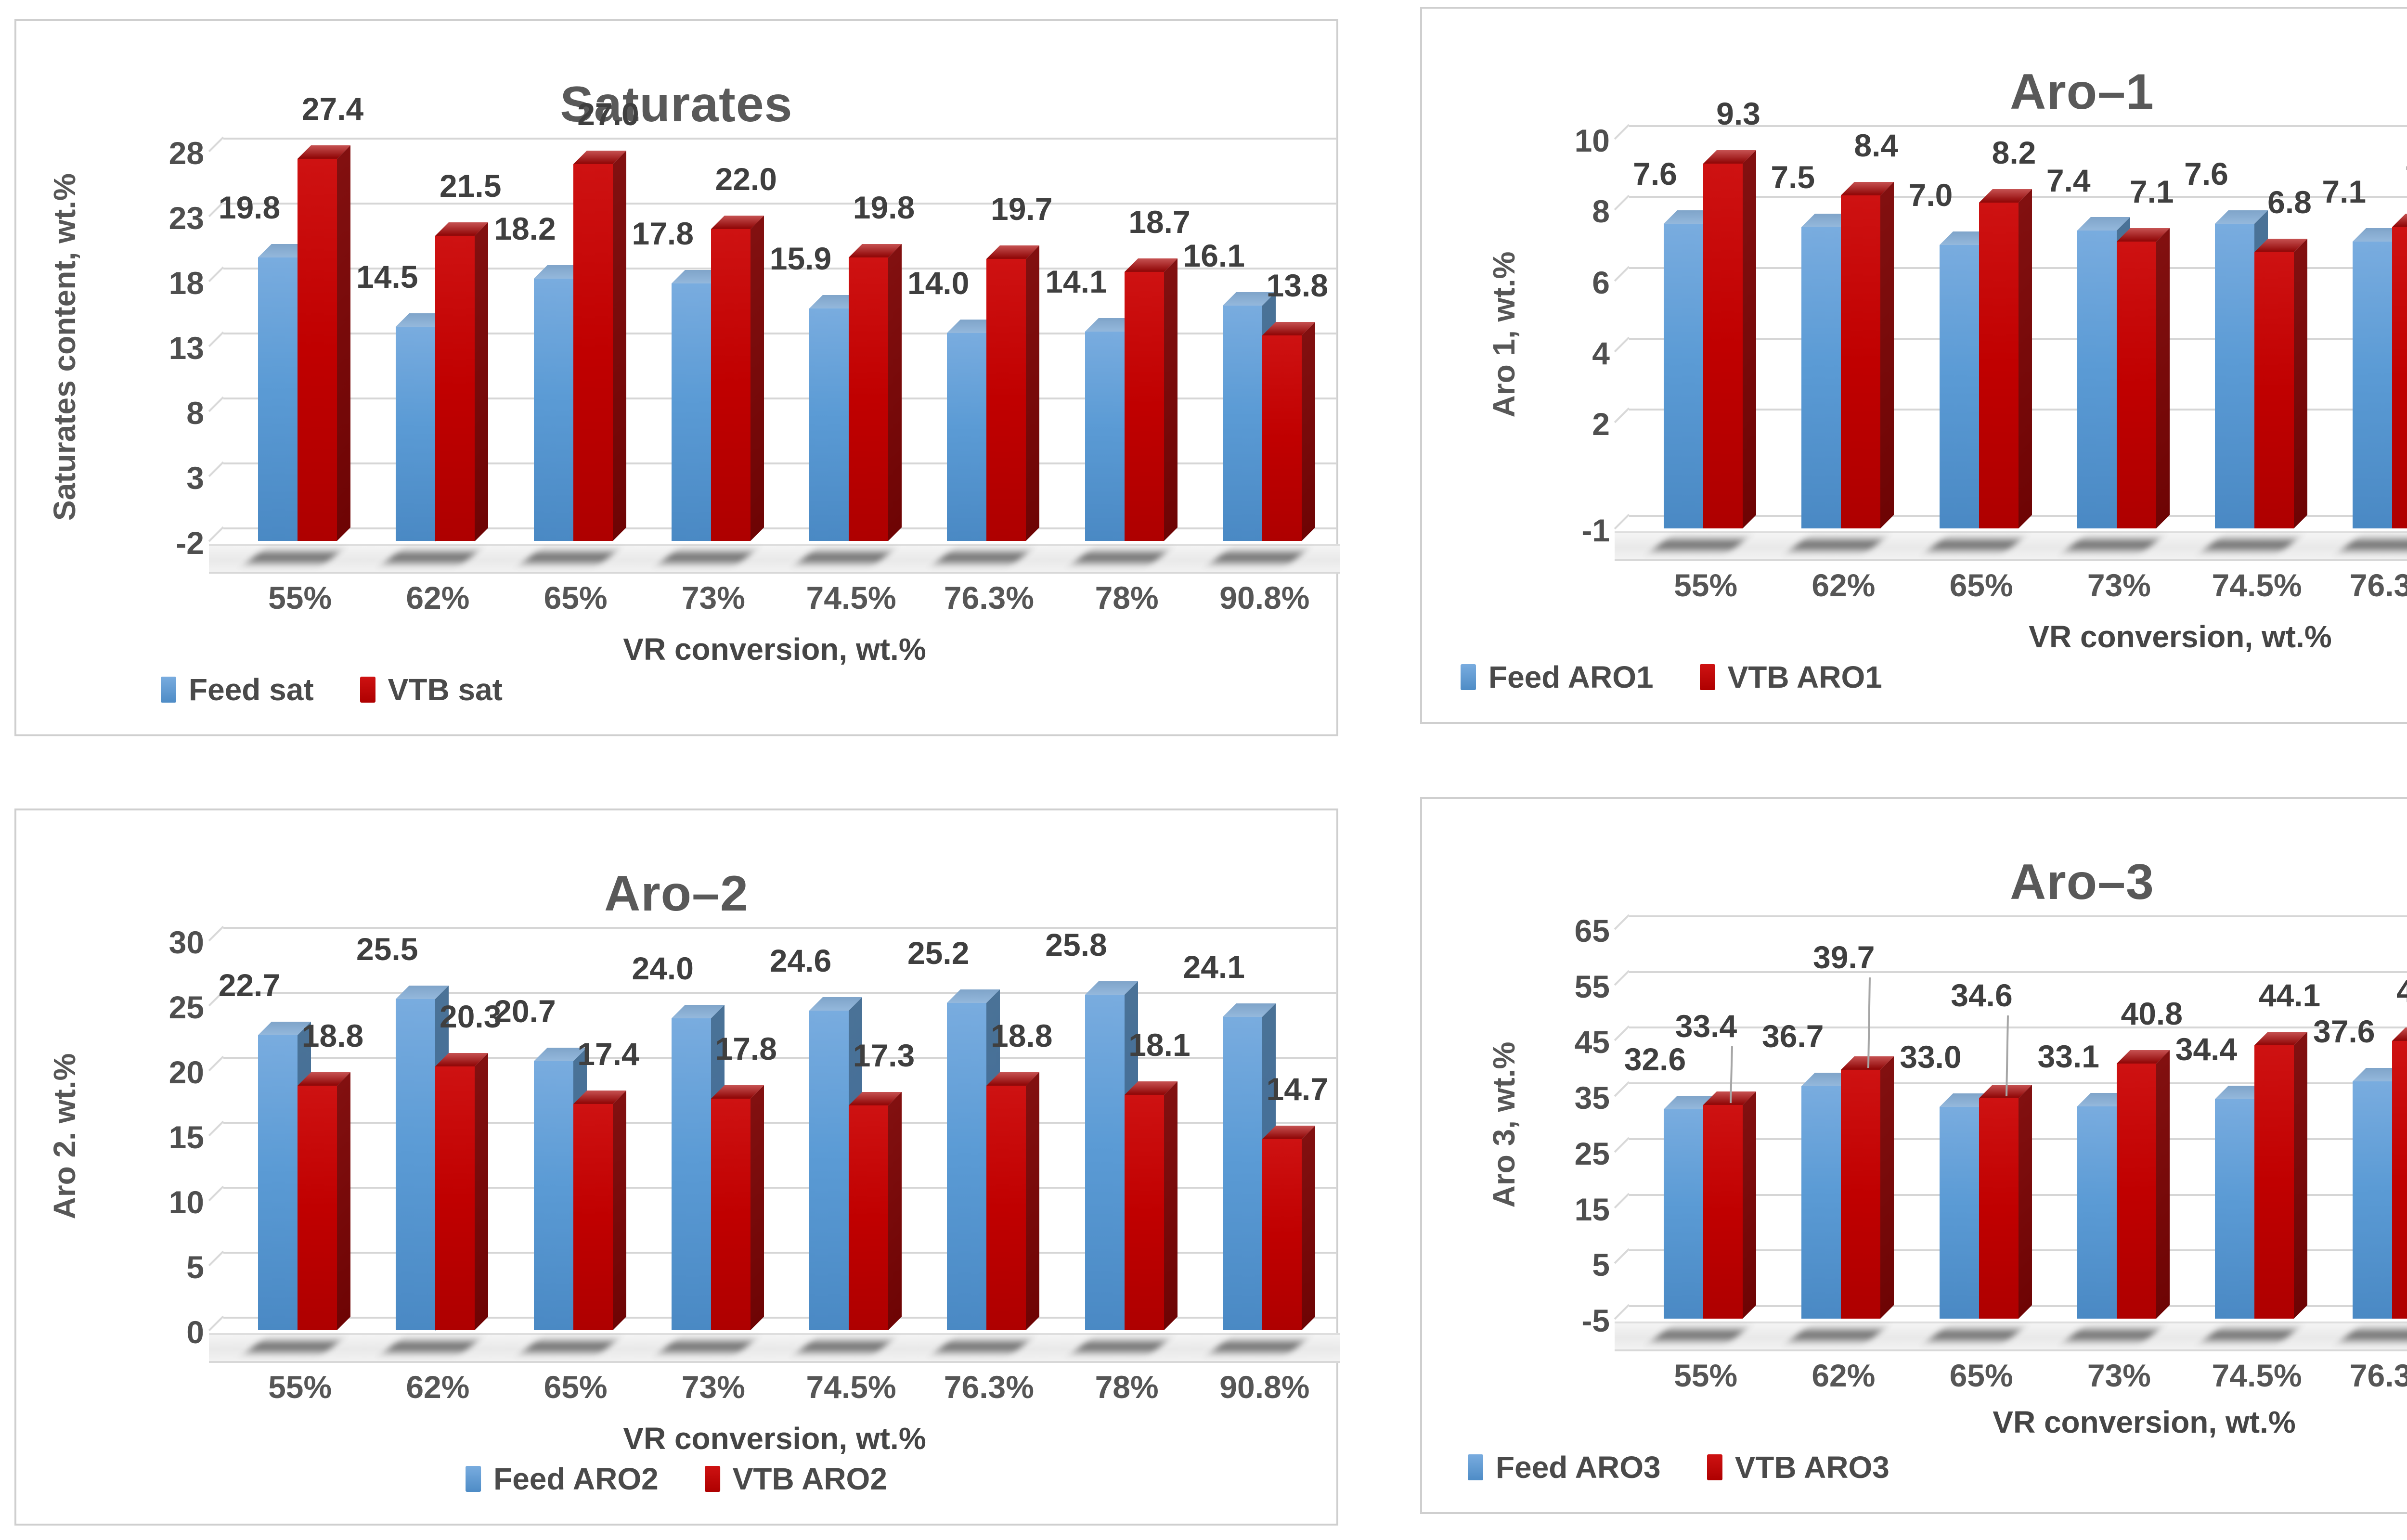 This screenshot has width=2407, height=1540. I want to click on bar-top-face, so click(2399, 1034).